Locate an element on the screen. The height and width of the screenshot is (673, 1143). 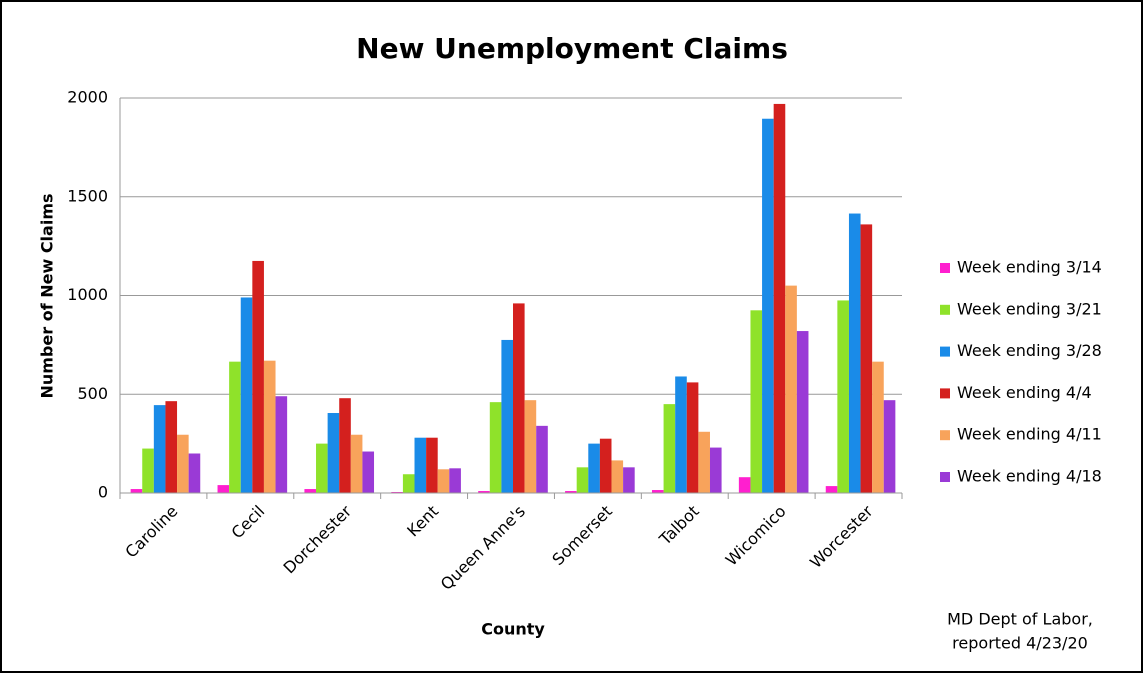
source-note: MD Dept of Labor, is located at coordinates (1020, 619).